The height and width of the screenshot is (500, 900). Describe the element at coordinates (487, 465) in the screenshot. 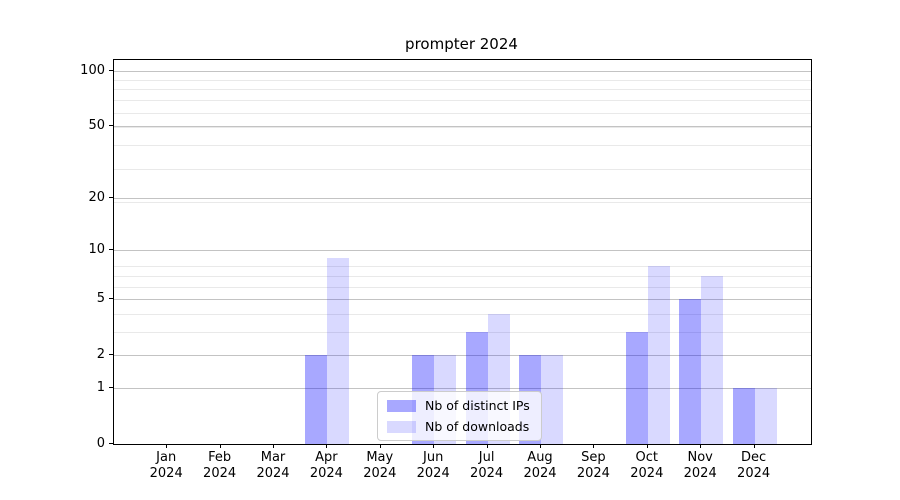

I see `x-tick-label: Jul 2024` at that location.